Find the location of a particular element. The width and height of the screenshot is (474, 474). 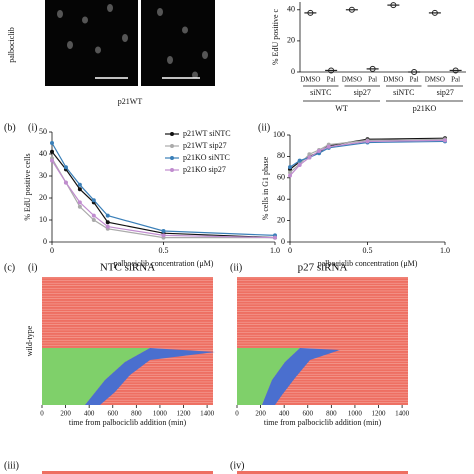

chart-title: p27 siRNA is located at coordinates (323, 268).